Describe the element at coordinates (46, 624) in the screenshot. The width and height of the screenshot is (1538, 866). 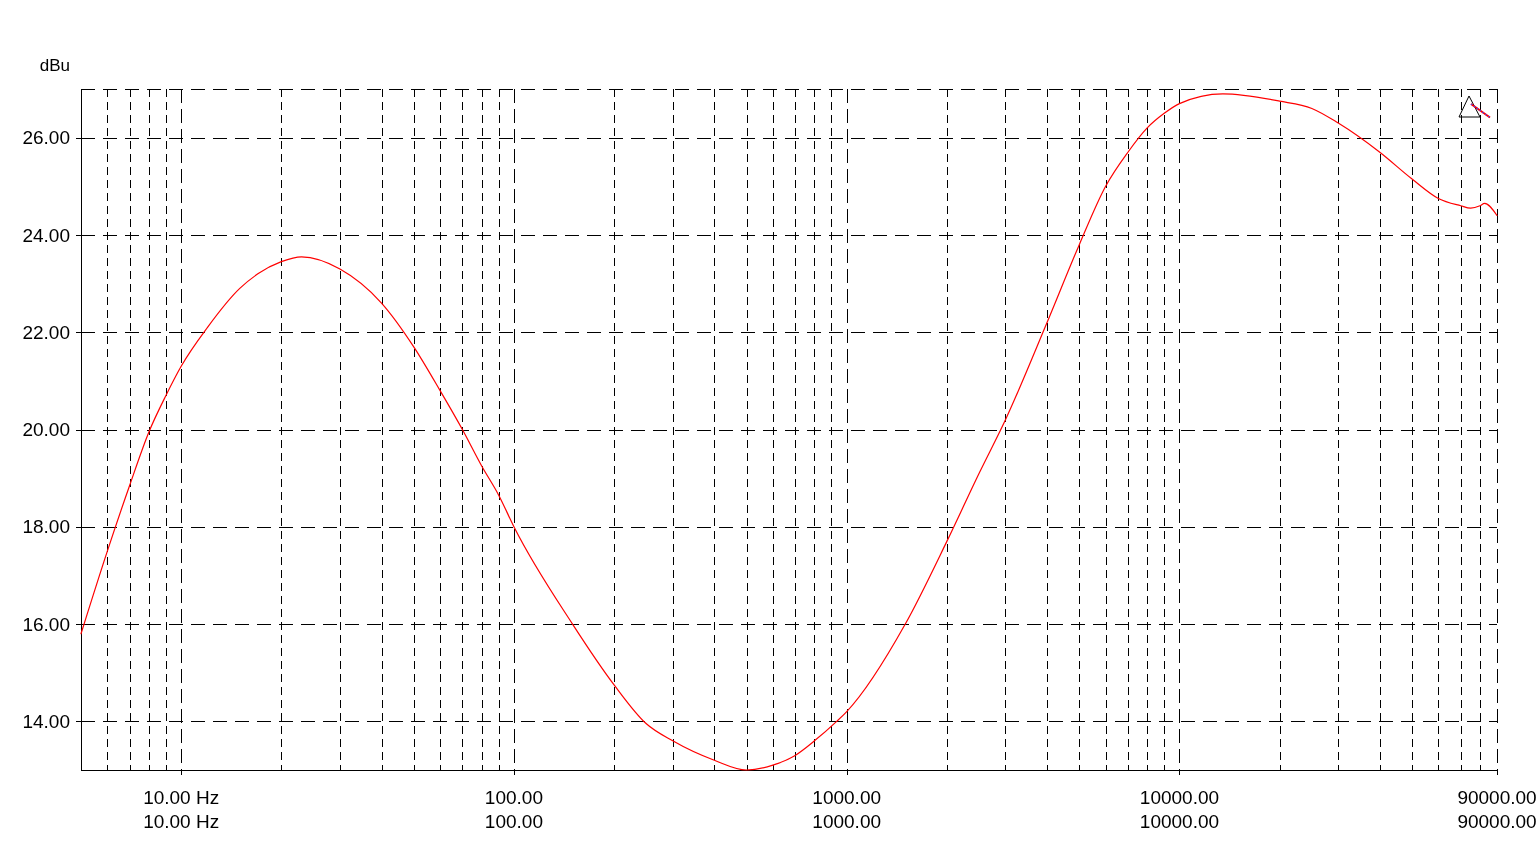
I see `y-tick-label: 16.00` at that location.